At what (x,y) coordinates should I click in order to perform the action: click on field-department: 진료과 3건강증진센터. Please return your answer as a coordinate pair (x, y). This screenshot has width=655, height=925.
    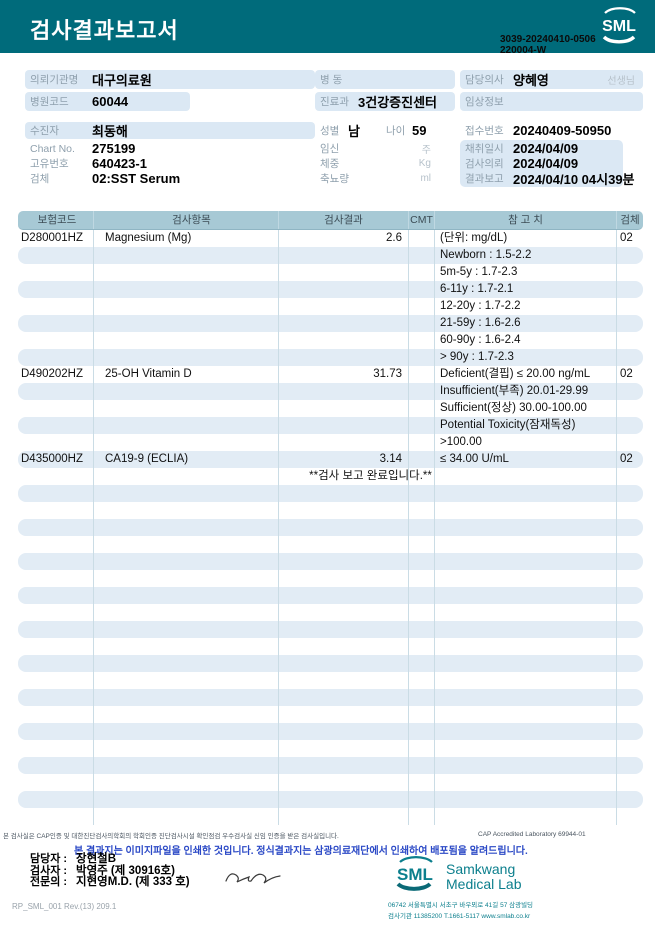
    Looking at the image, I should click on (385, 101).